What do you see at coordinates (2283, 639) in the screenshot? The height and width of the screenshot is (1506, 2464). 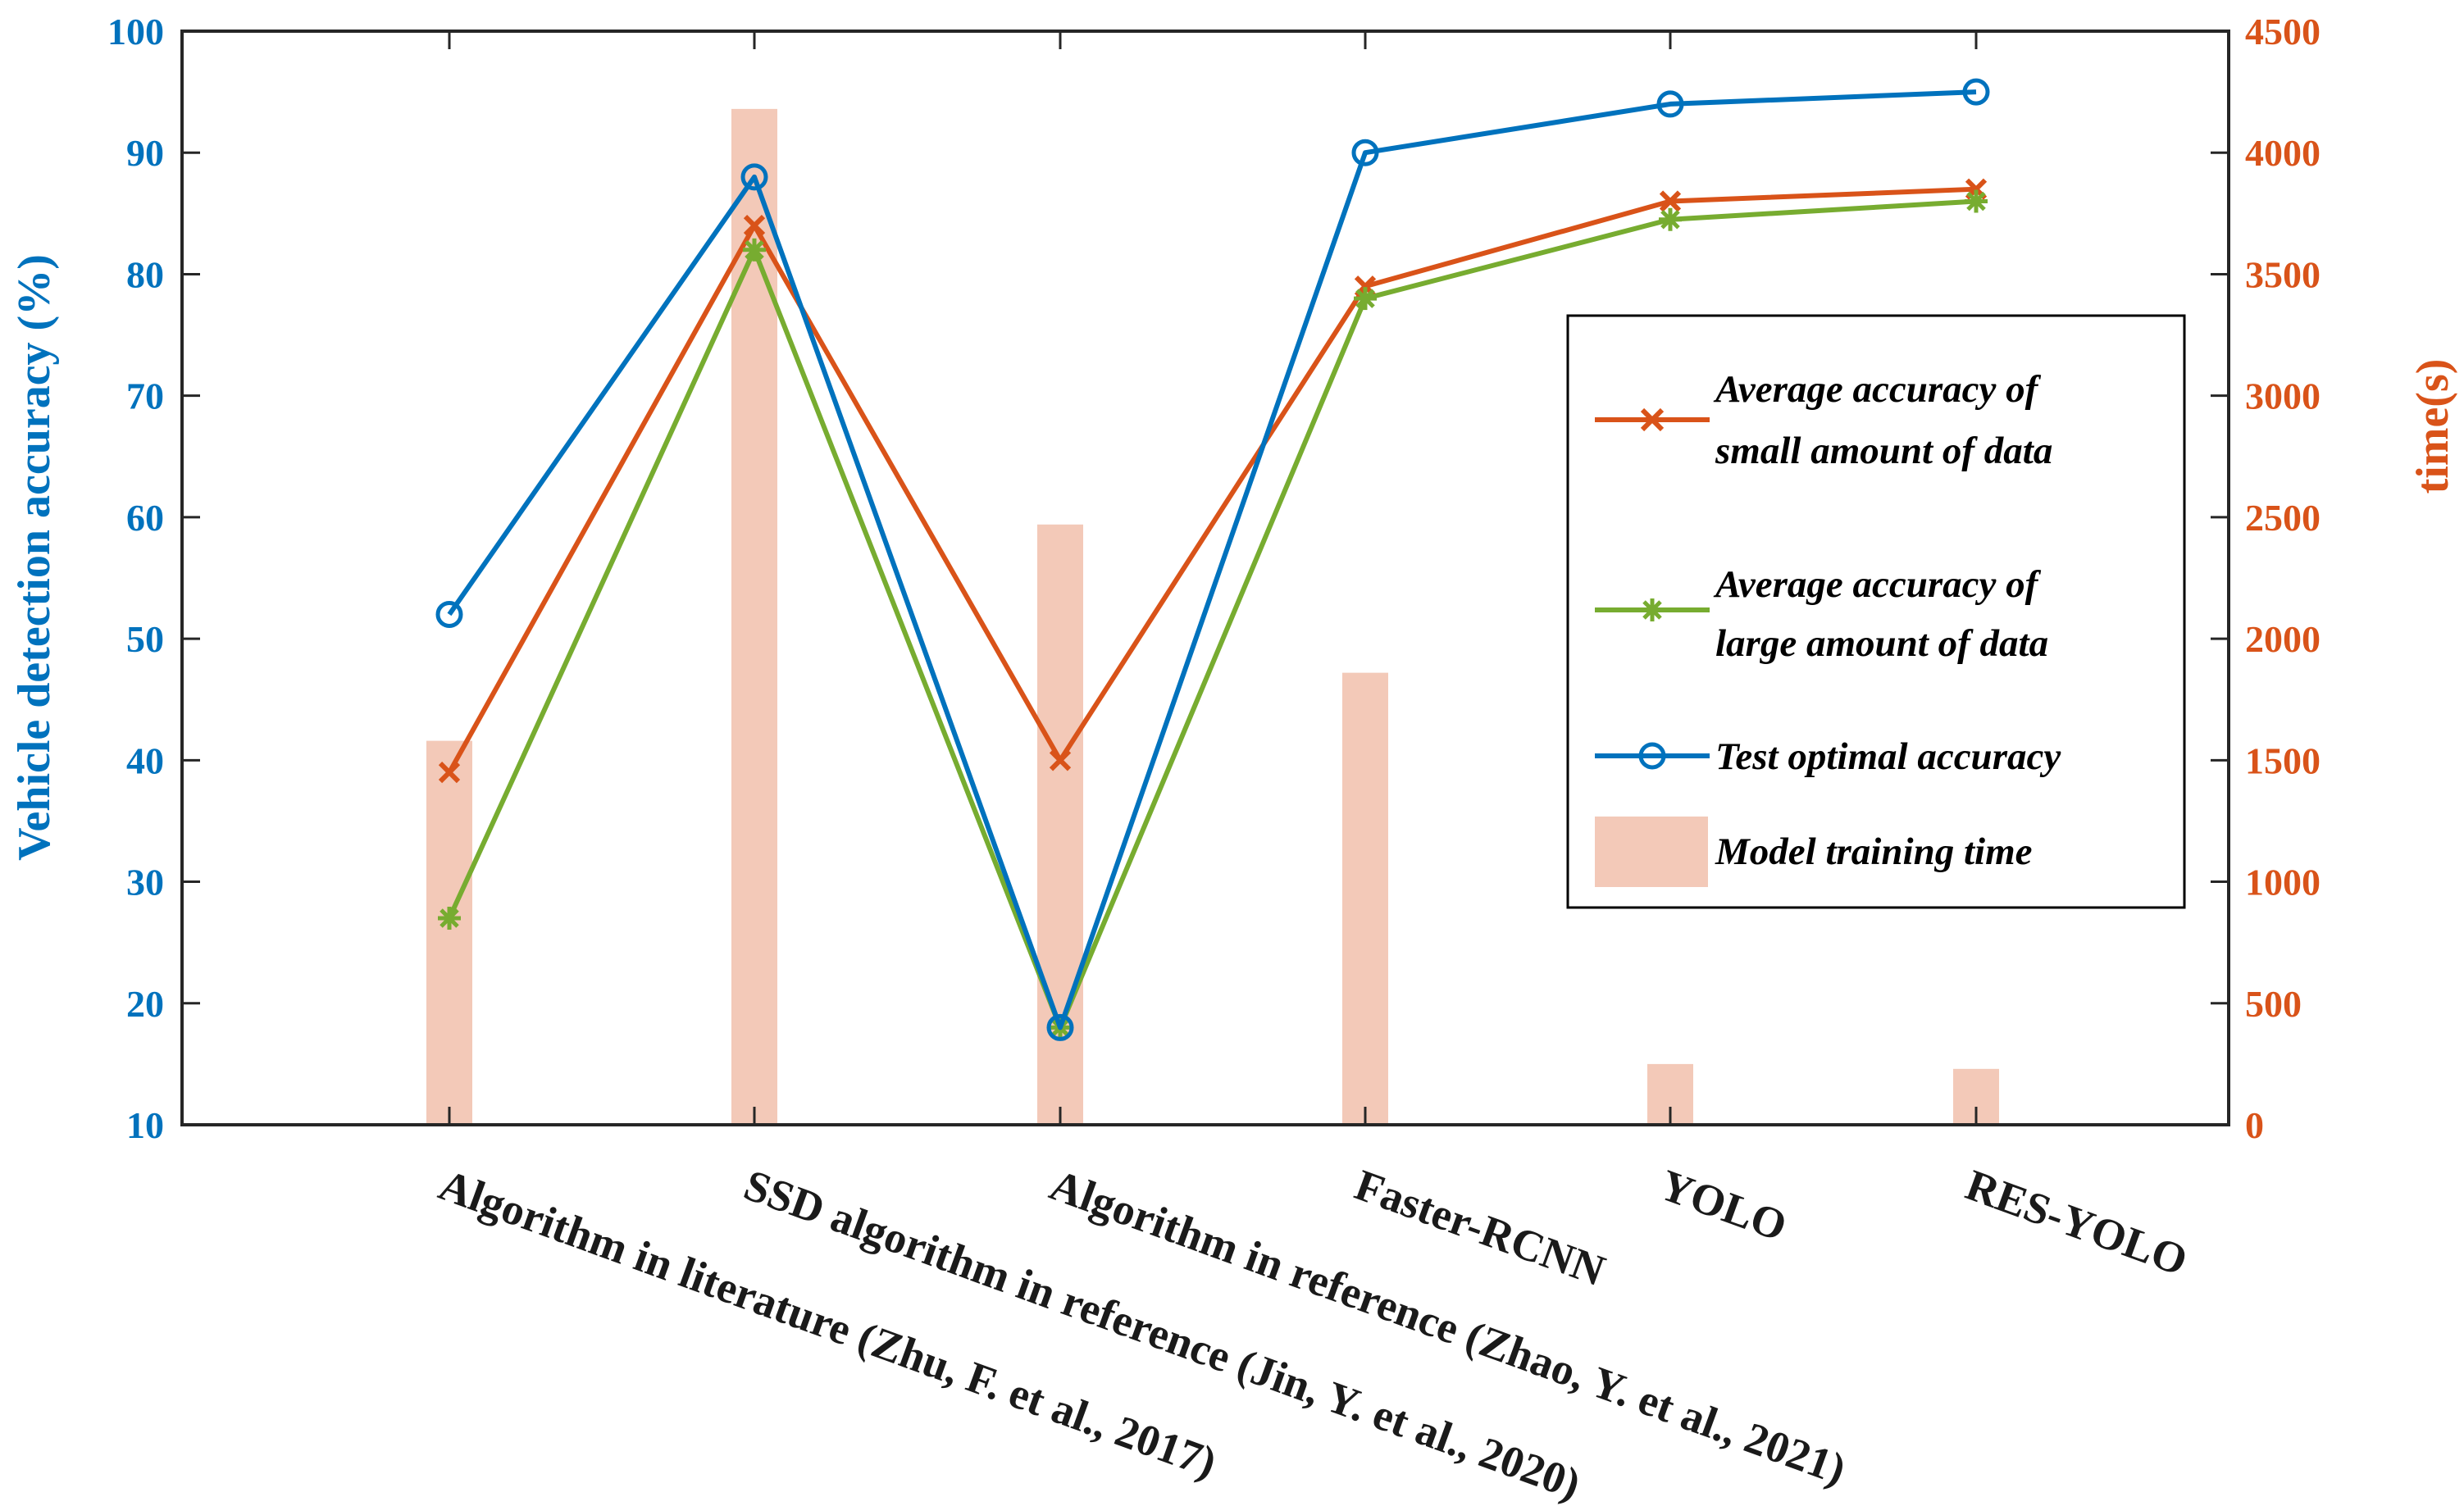 I see `right-tick-label: 2000` at bounding box center [2283, 639].